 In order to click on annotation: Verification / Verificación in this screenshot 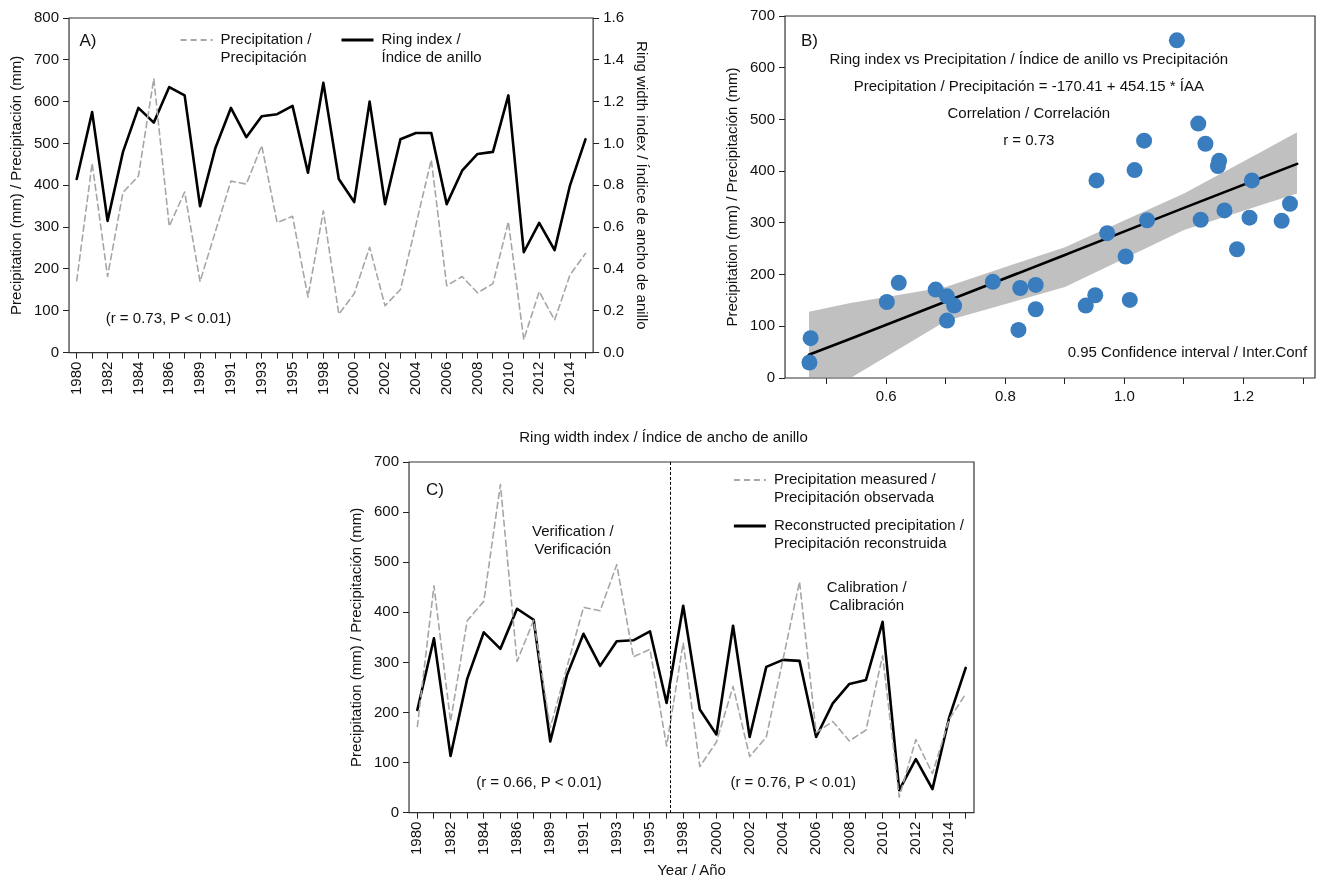, I will do `click(573, 540)`.